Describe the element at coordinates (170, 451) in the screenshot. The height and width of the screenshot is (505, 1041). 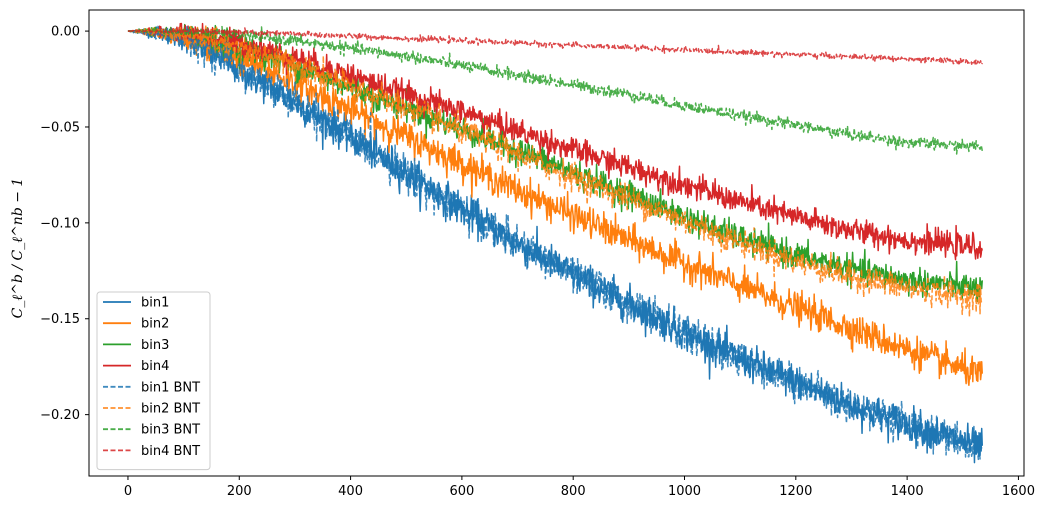
I see `legend-label: bin4 BNT` at that location.